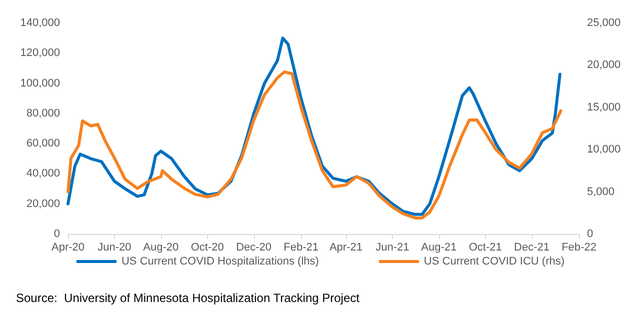  Describe the element at coordinates (220, 262) in the screenshot. I see `legend-label: US Current COVID Hospitalizations (lhs)` at that location.